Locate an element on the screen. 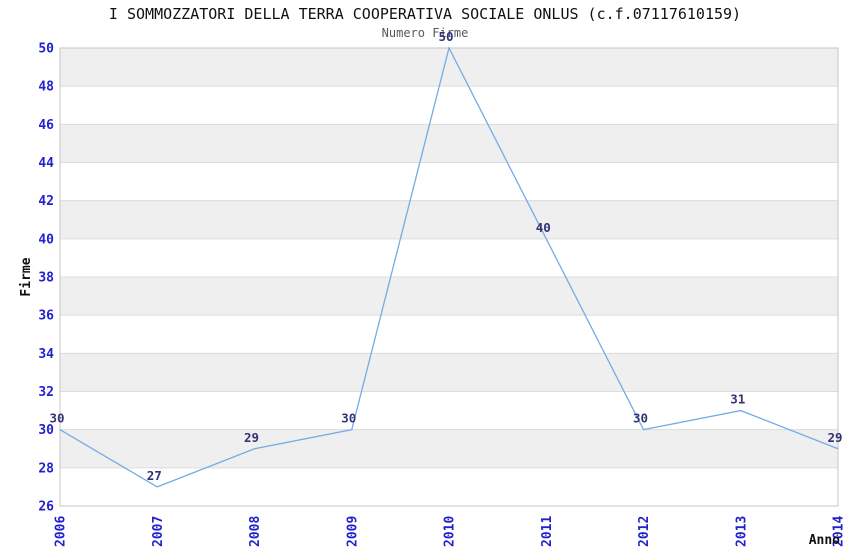 This screenshot has height=550, width=850. x-tick-label: 2010 is located at coordinates (450, 531).